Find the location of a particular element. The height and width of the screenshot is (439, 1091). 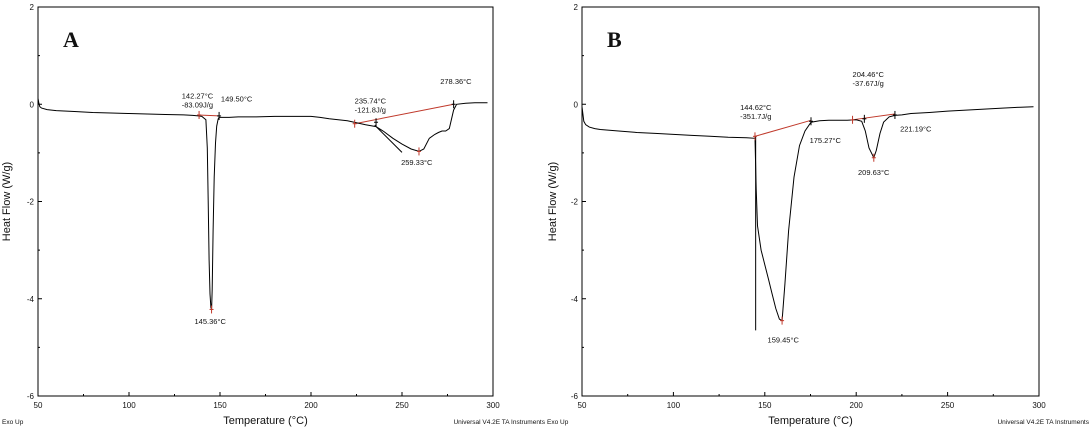

peak-annotation: 259.33°C is located at coordinates (417, 162).